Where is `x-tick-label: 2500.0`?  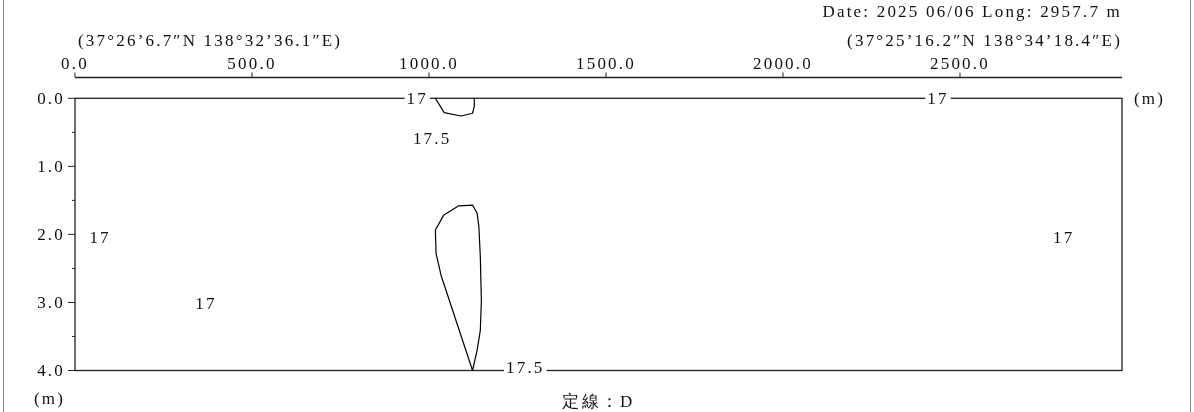 x-tick-label: 2500.0 is located at coordinates (960, 63).